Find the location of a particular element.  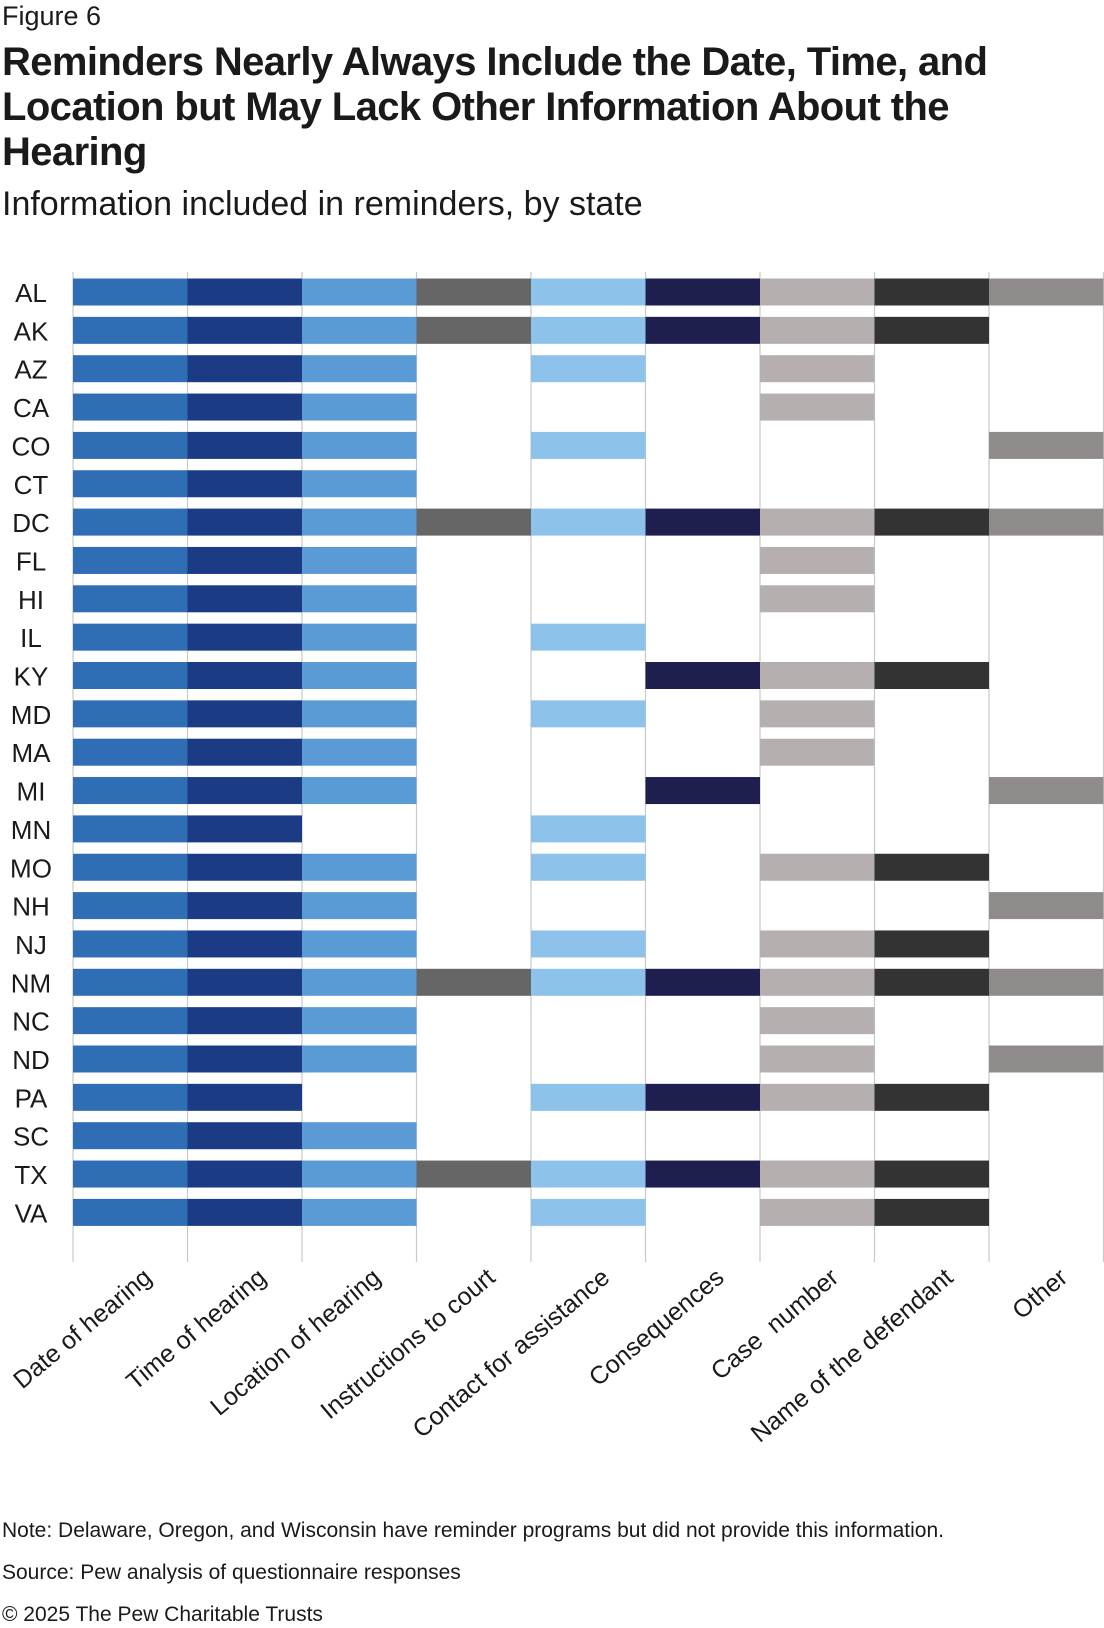

row-label: ND is located at coordinates (31, 1060).